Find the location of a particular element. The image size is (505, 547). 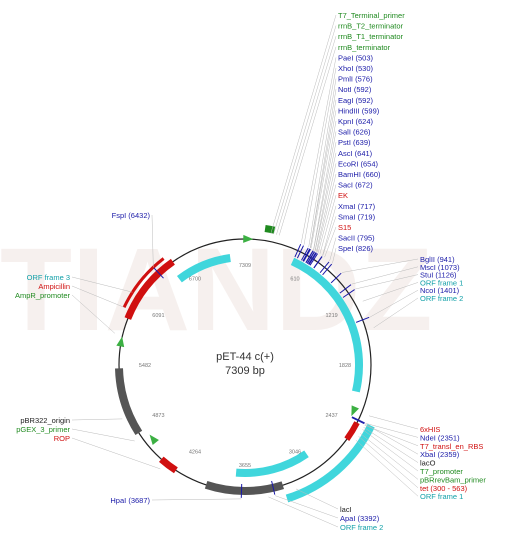

position-tick-label: 610 is located at coordinates (294, 279).